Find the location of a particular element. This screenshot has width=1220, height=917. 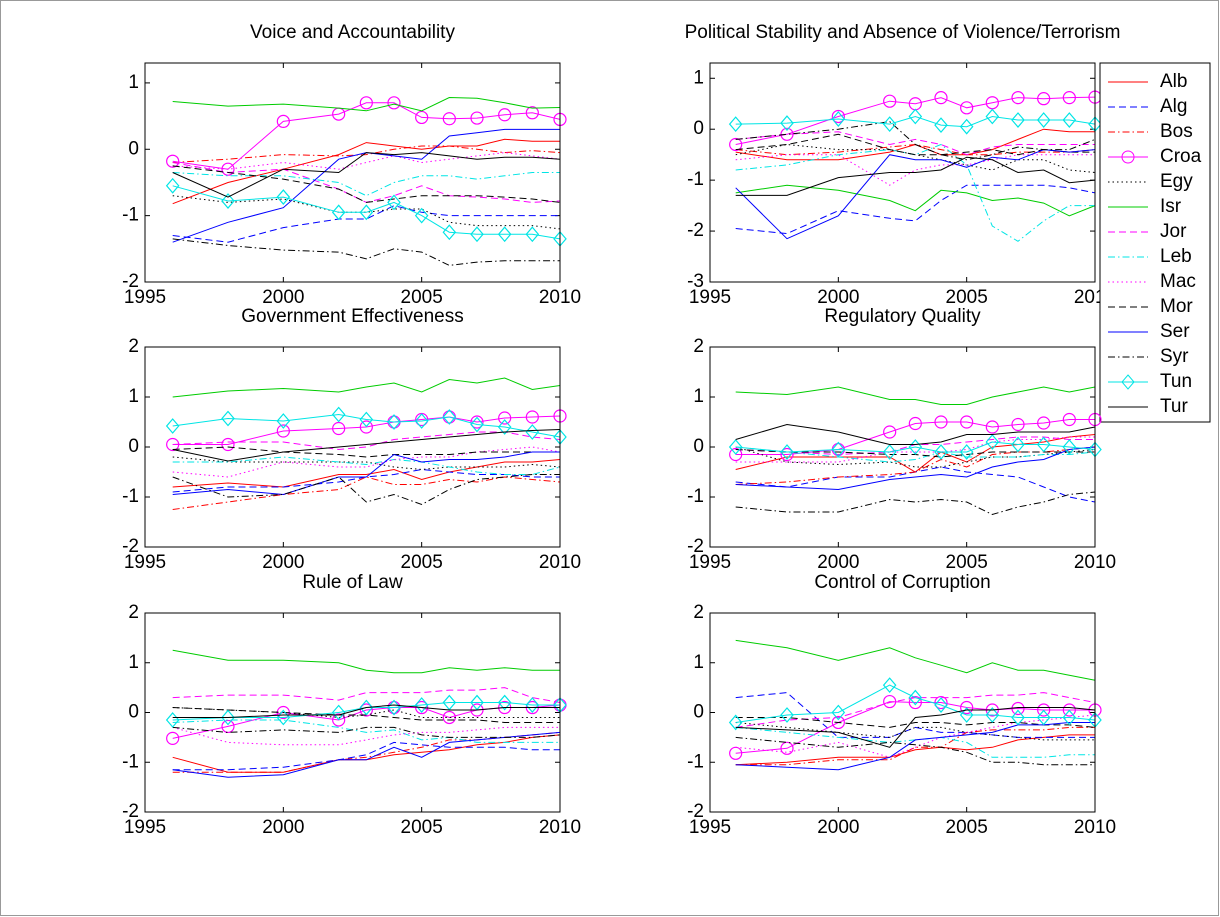

legend-label: Tur is located at coordinates (1174, 406).